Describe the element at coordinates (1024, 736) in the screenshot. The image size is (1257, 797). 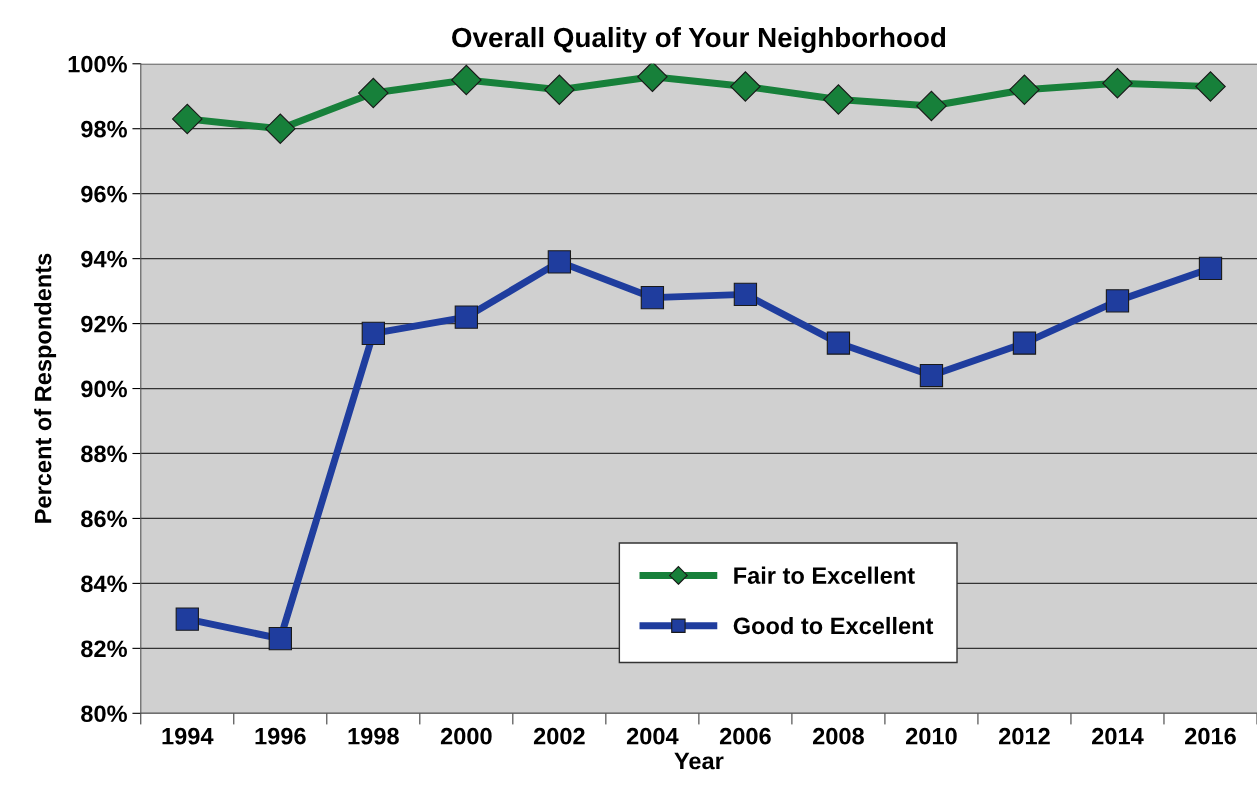
I see `x-tick-label: 2012` at that location.